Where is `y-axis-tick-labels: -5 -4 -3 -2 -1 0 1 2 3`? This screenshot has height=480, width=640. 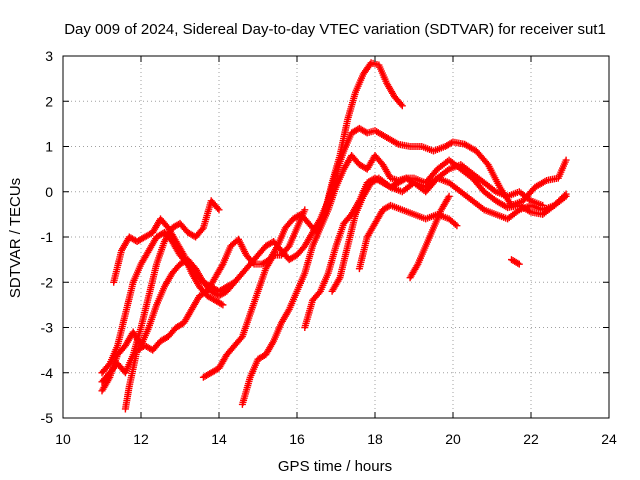 y-axis-tick-labels: -5 -4 -3 -2 -1 0 1 2 3 is located at coordinates (47, 237).